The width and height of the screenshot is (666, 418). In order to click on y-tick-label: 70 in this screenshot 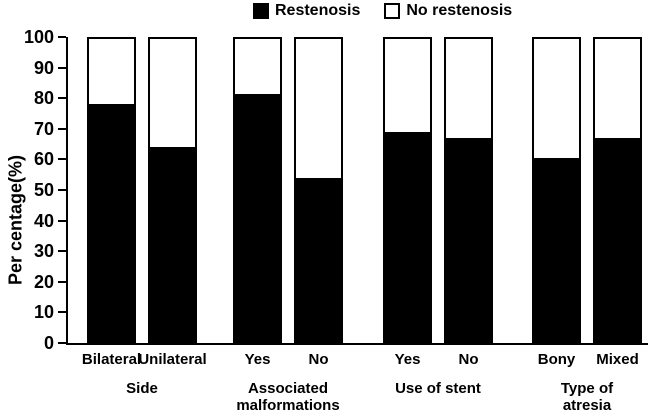, I will do `click(43, 128)`.